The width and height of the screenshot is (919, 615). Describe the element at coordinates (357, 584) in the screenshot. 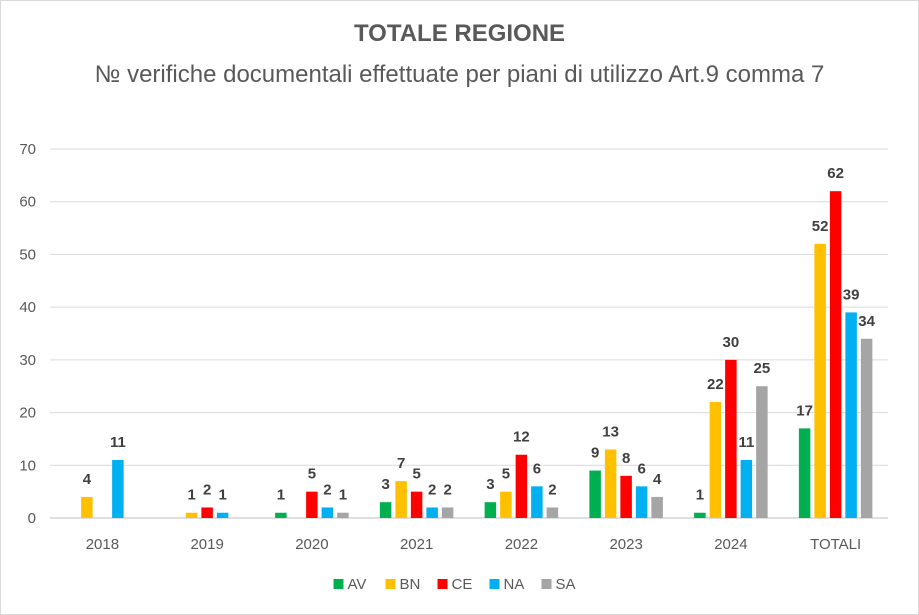

I see `legend-label-av: AV` at that location.